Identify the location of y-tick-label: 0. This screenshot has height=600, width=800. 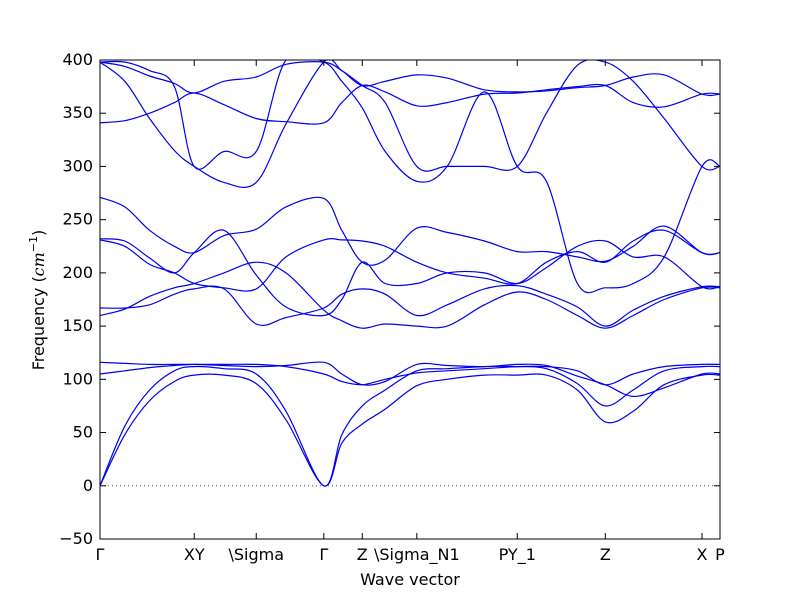
(88, 485).